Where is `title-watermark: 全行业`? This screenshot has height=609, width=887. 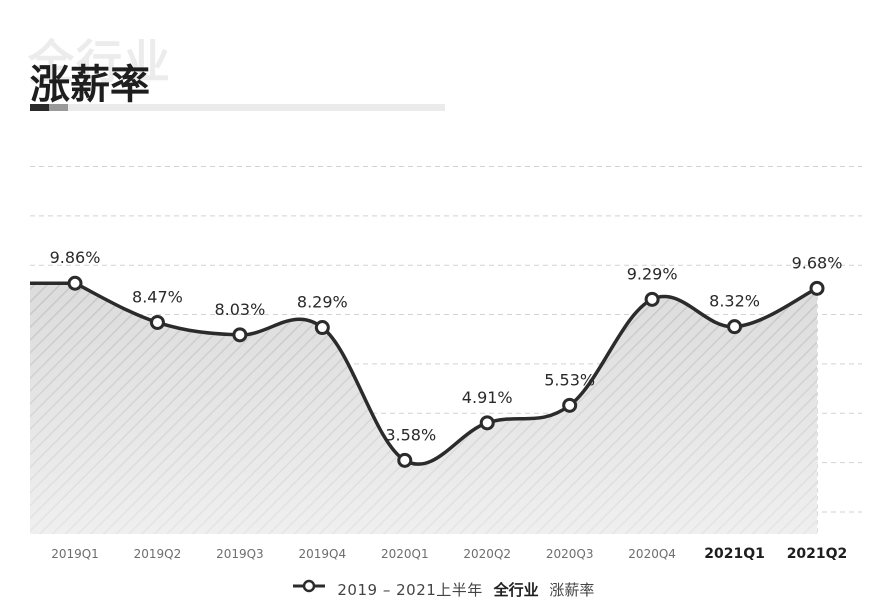 title-watermark: 全行业 is located at coordinates (100, 62).